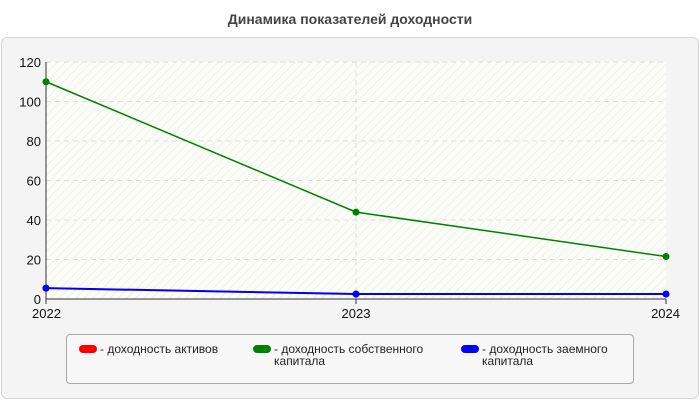 The height and width of the screenshot is (400, 700). I want to click on legend-swatch-assets, so click(88, 349).